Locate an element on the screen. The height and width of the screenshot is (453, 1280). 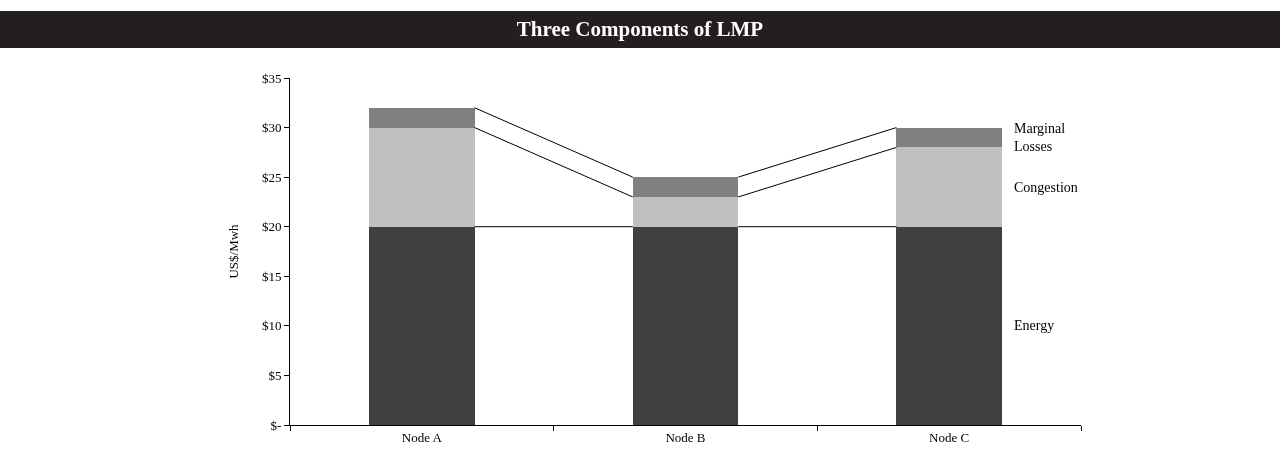
y-tick-label: $20 is located at coordinates (271, 227).